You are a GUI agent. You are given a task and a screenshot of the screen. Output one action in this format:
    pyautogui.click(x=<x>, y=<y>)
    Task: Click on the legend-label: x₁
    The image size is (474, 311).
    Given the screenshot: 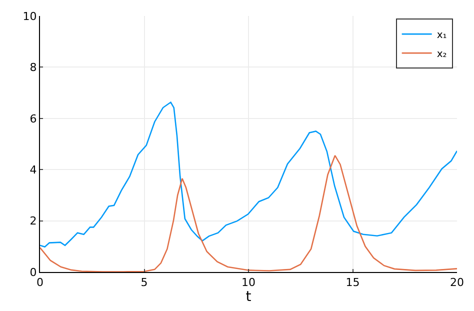 What is the action you would take?
    pyautogui.click(x=441, y=35)
    